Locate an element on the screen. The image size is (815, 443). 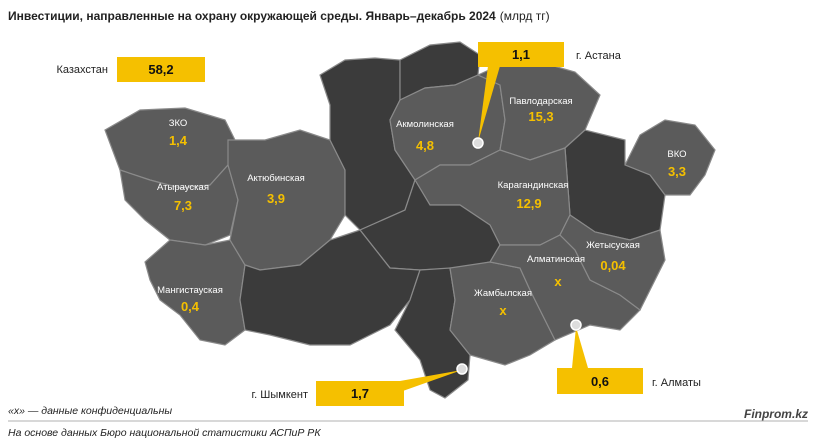
region-value: 3,3 is located at coordinates (677, 171).